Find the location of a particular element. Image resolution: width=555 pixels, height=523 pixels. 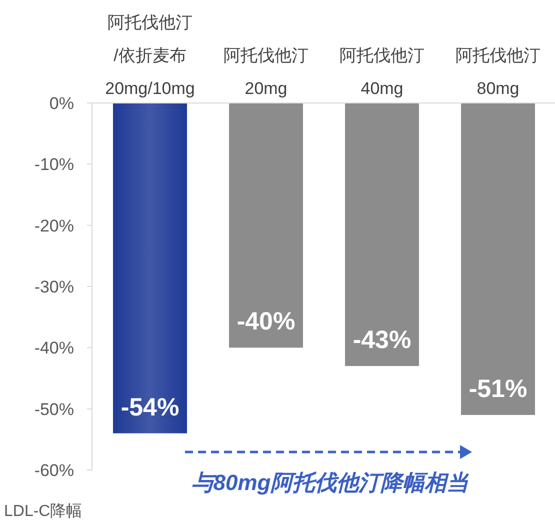

y-tick-label: -50% is located at coordinates (54, 409).